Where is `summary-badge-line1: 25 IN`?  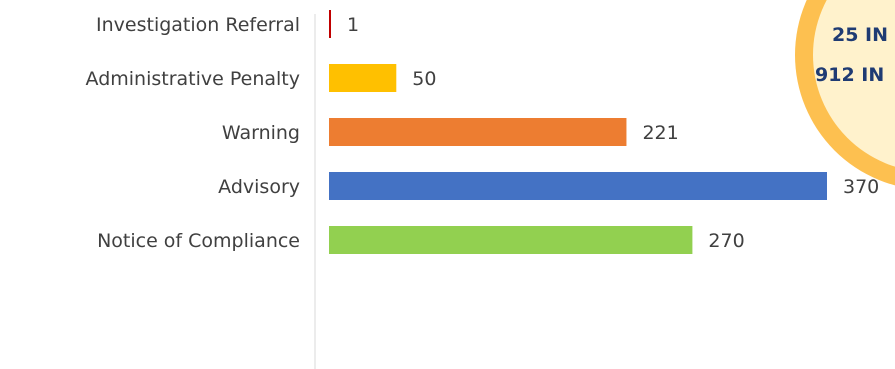 summary-badge-line1: 25 IN is located at coordinates (860, 35).